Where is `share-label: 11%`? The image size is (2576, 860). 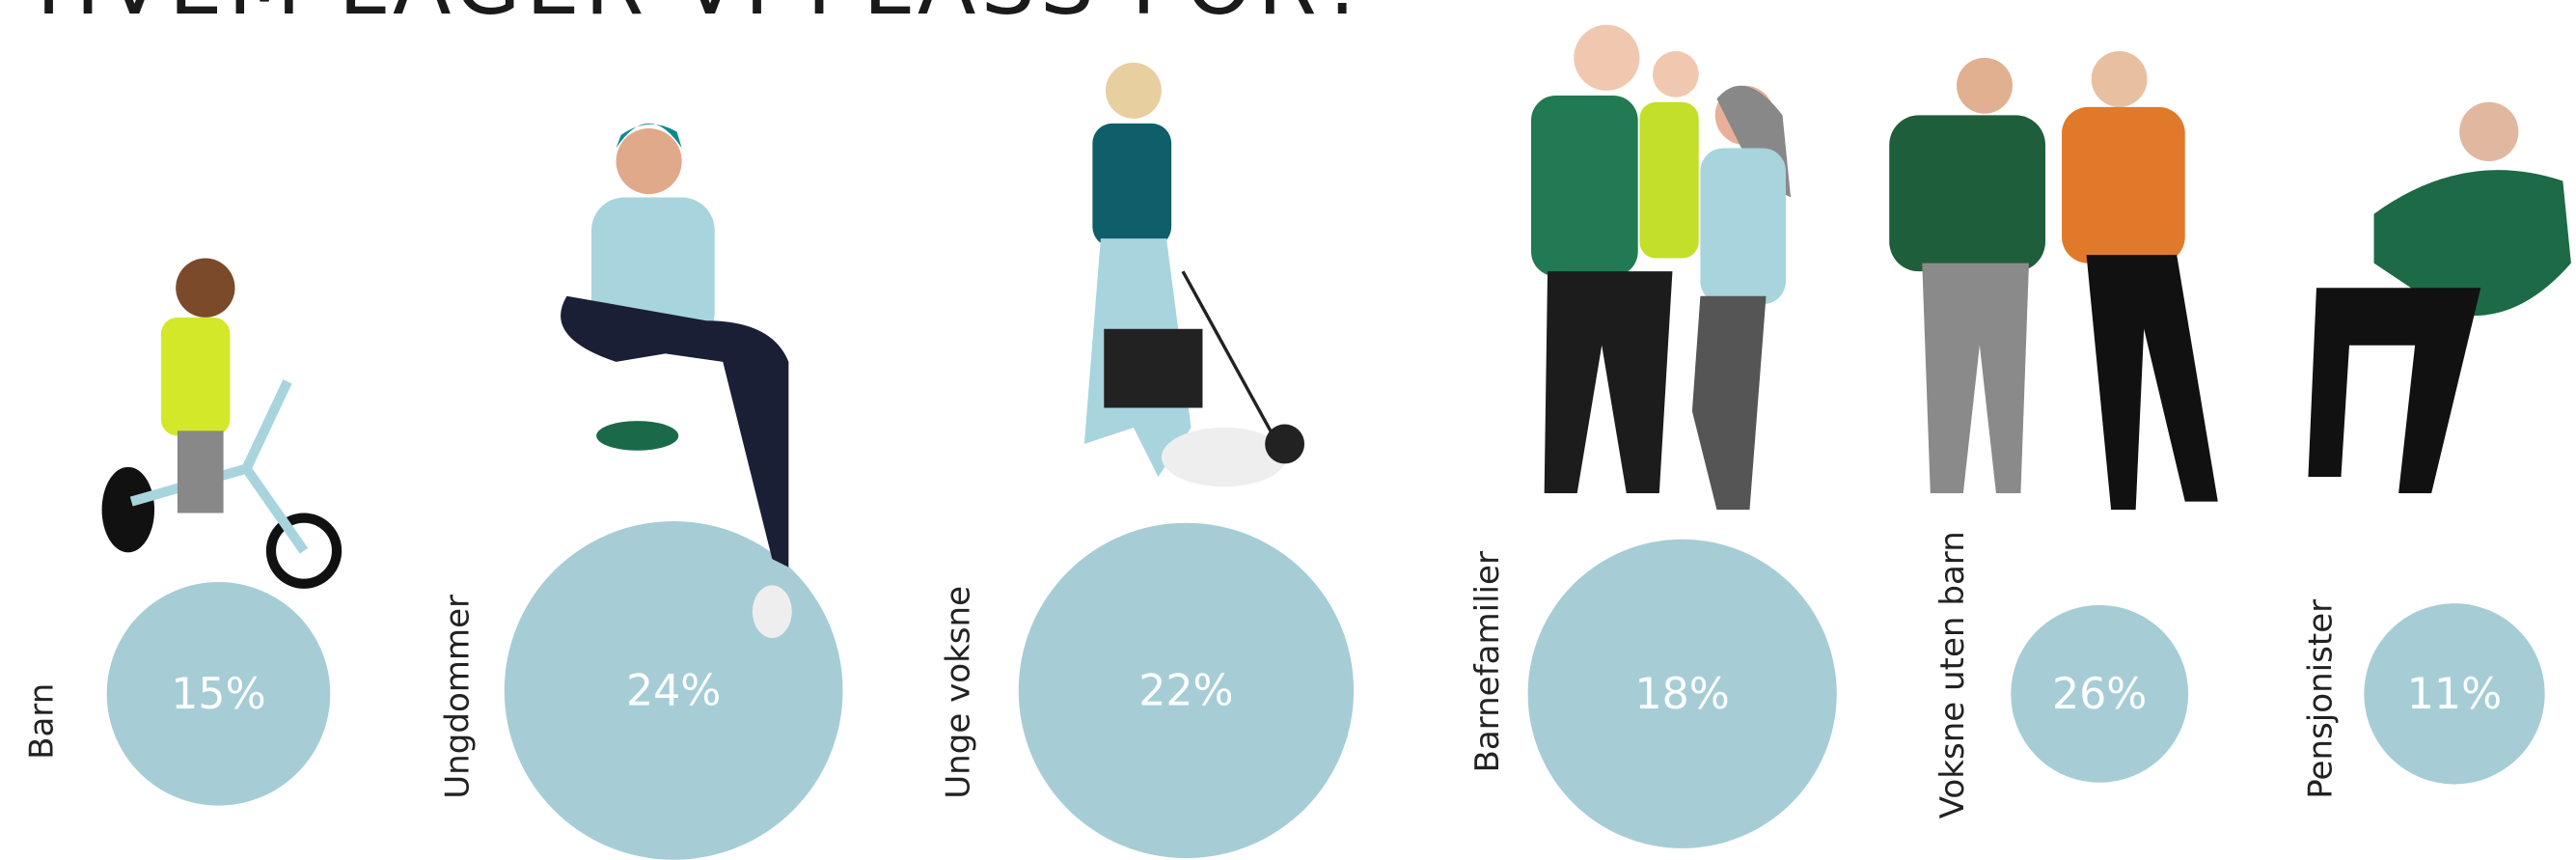 share-label: 11% is located at coordinates (2454, 694).